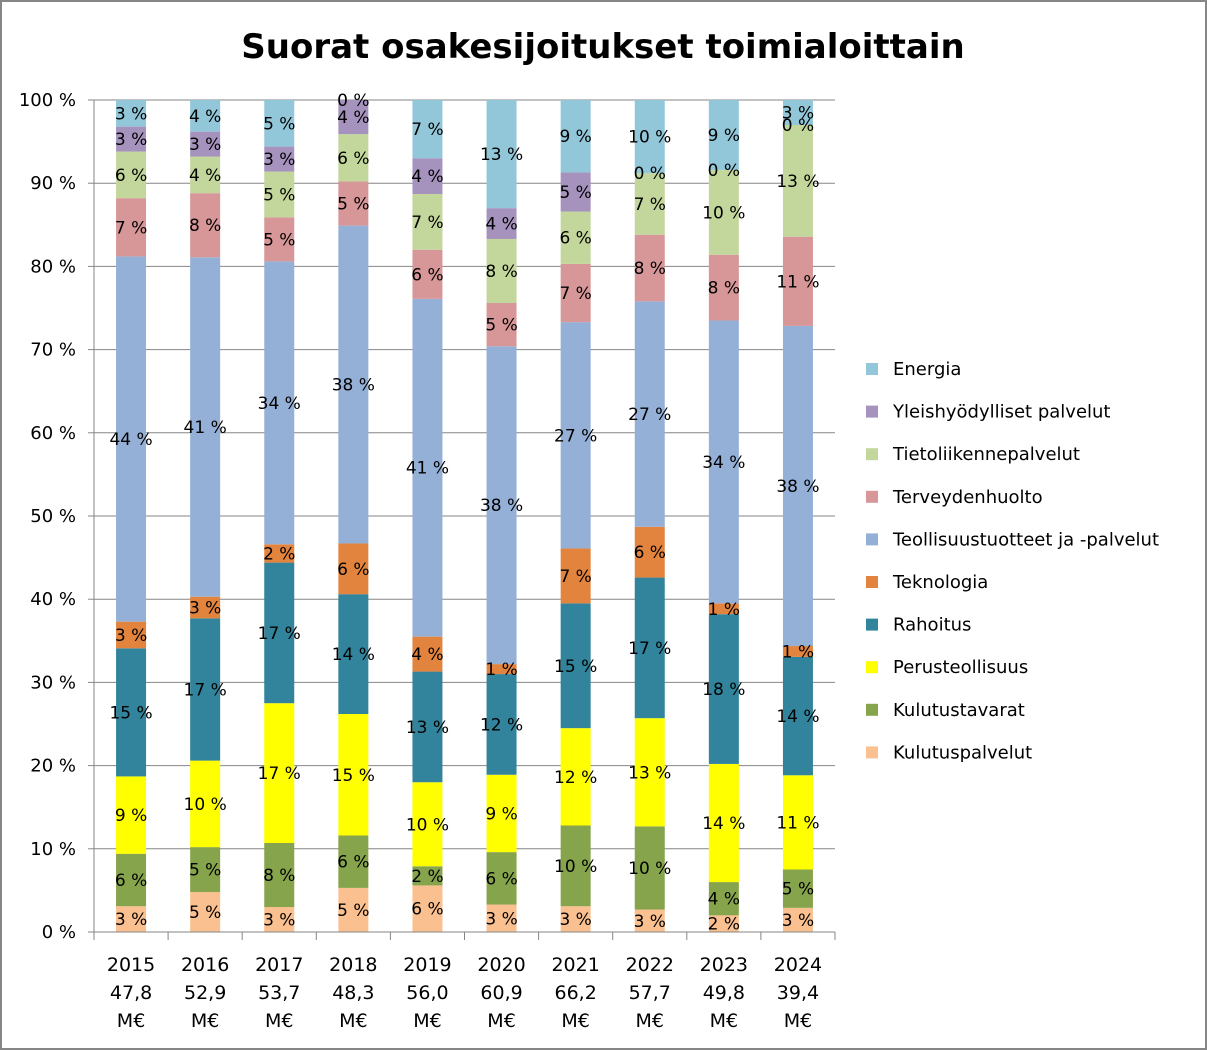 This screenshot has width=1207, height=1050. I want to click on y-tick-label: 90 %, so click(53, 183).